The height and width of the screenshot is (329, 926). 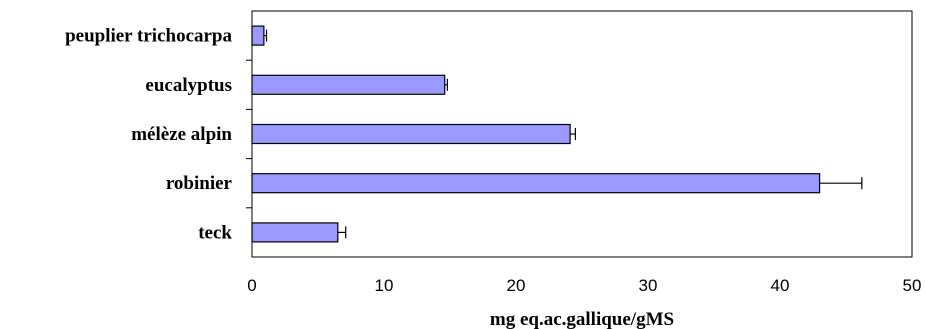 I want to click on category-label: teck, so click(x=215, y=232).